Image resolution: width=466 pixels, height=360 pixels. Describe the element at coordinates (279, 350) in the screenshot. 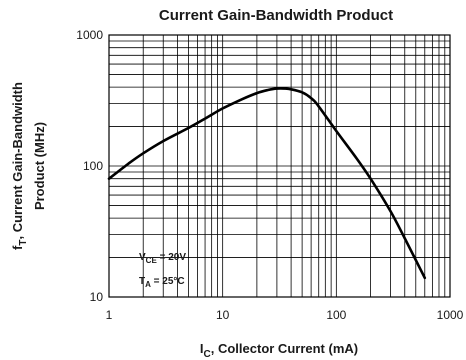

I see `x-axis-label: IC, Collector Current (mA)` at that location.